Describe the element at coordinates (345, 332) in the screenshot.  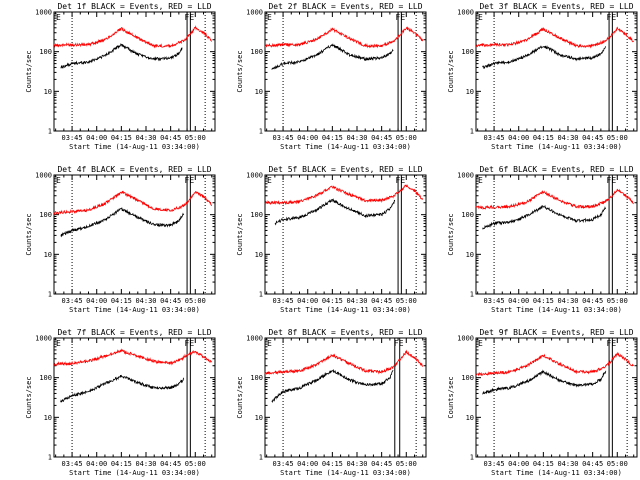
I see `panel-title: Det 8f BLACK = Events, RED = LLD` at that location.